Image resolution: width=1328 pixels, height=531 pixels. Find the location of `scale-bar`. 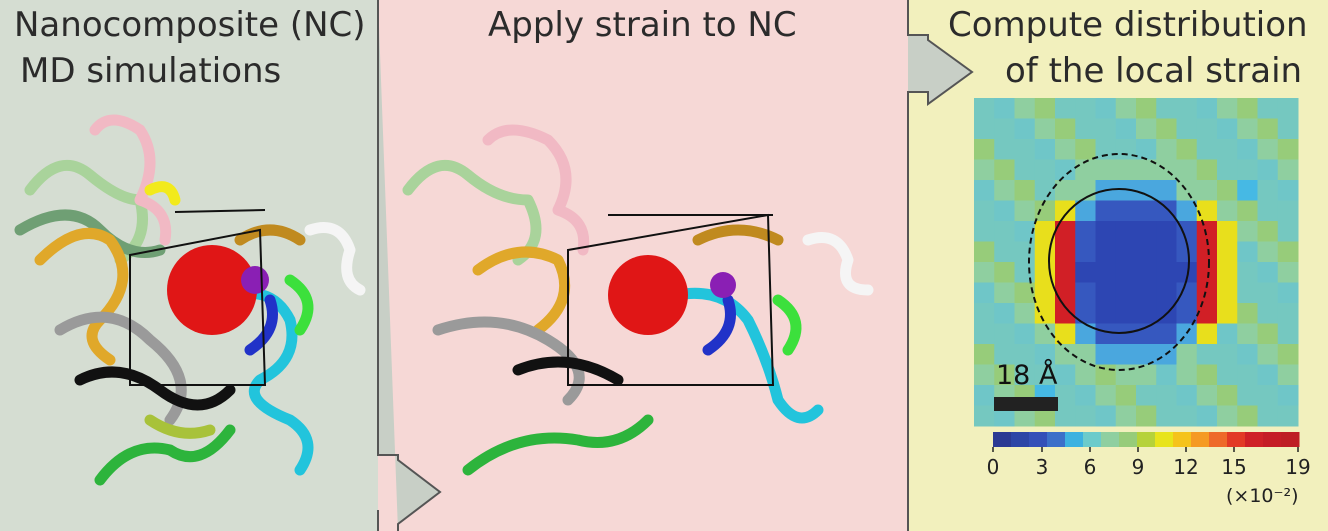

scale-bar is located at coordinates (1026, 404).